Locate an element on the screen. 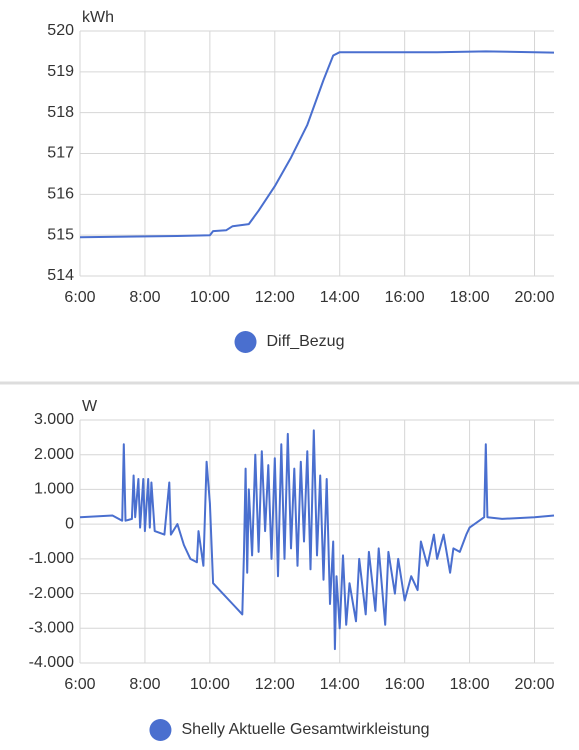 The height and width of the screenshot is (750, 579). y-tick-label: 514 is located at coordinates (60, 275).